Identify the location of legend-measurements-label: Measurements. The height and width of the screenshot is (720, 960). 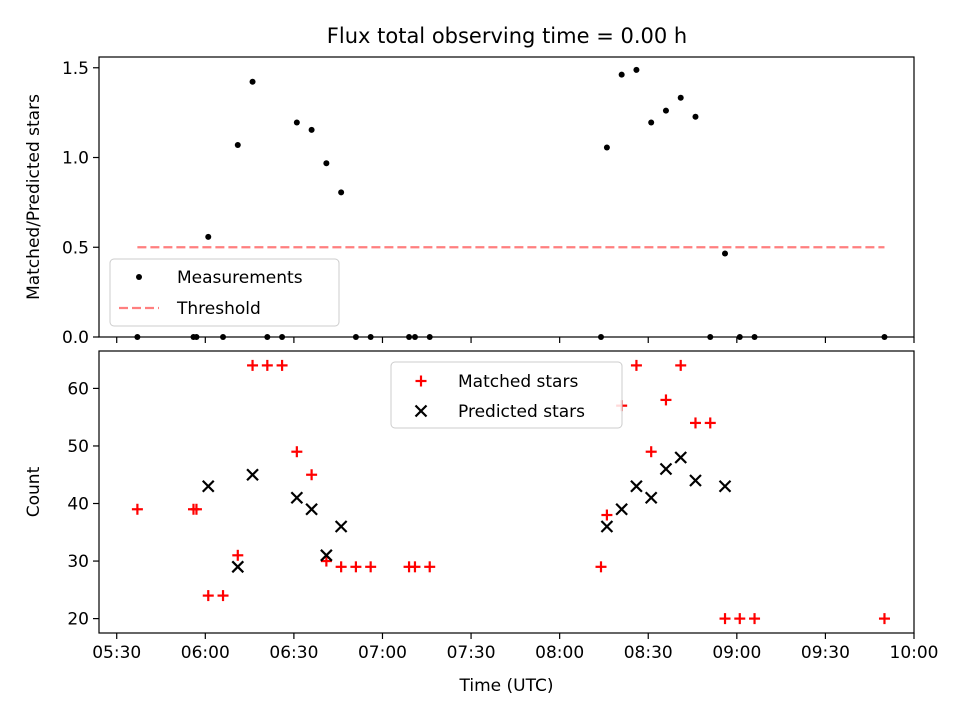
(240, 278).